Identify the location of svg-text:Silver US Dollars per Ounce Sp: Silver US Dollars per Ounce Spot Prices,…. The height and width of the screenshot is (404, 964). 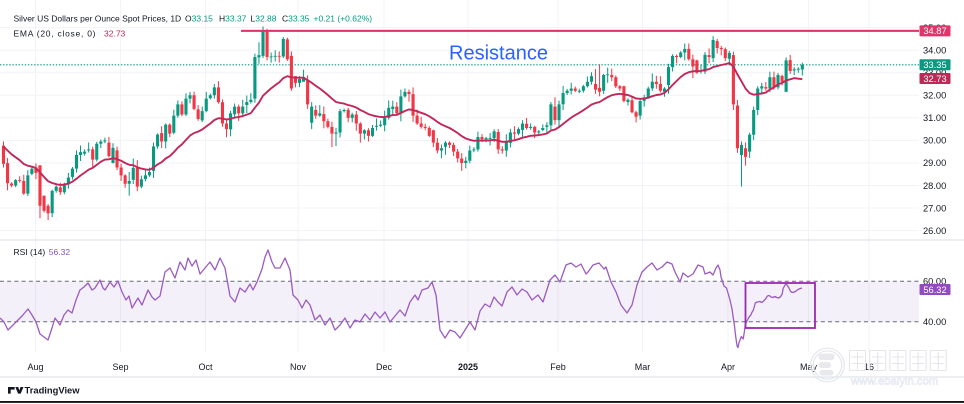
(98, 19).